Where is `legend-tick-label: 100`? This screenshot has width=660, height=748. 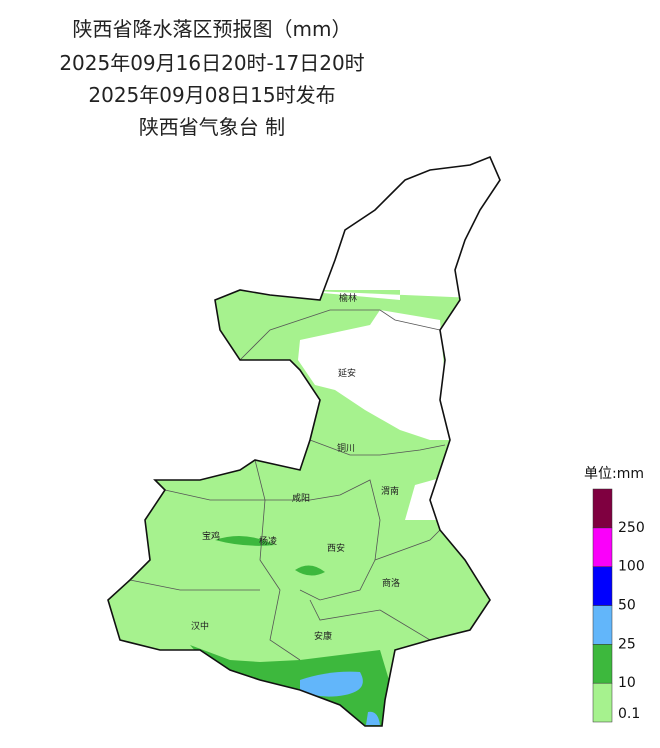
legend-tick-label: 100 is located at coordinates (631, 567).